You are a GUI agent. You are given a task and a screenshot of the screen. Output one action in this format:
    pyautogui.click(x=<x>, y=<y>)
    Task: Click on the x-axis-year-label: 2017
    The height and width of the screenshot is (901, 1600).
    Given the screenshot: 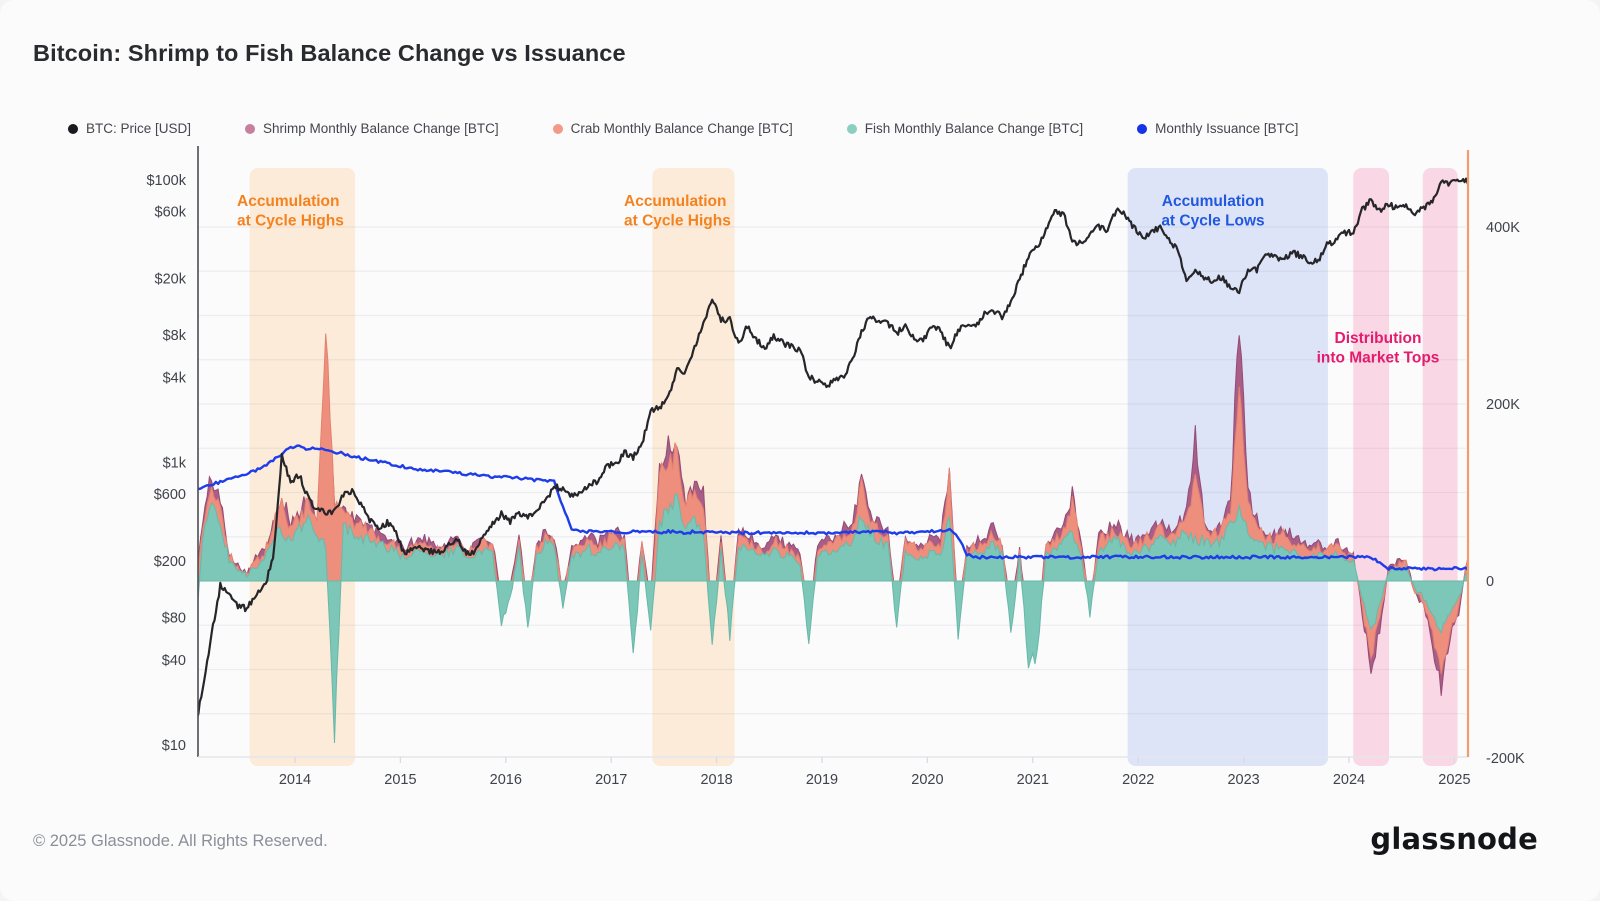 What is the action you would take?
    pyautogui.click(x=611, y=780)
    